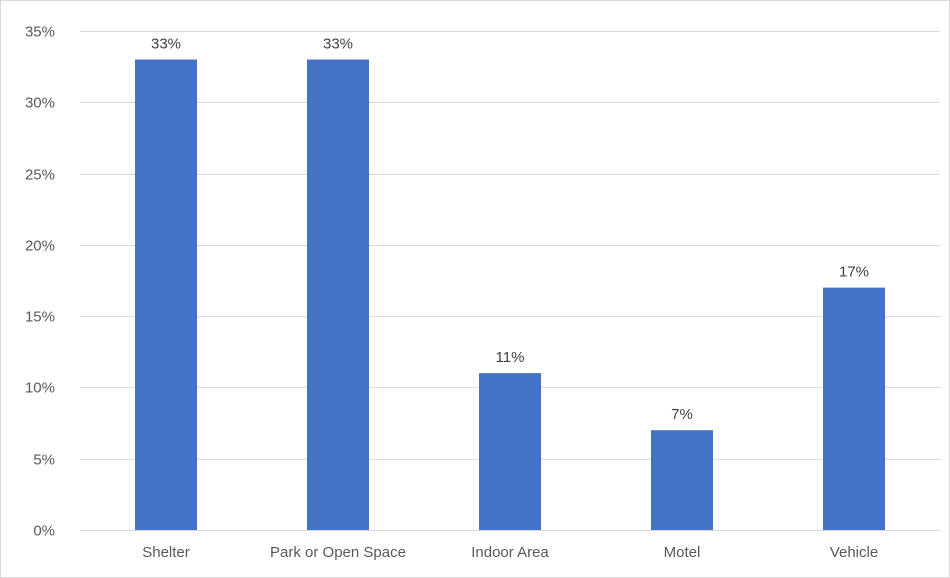 The image size is (950, 578). What do you see at coordinates (40, 388) in the screenshot?
I see `y-tick-label: 10%` at bounding box center [40, 388].